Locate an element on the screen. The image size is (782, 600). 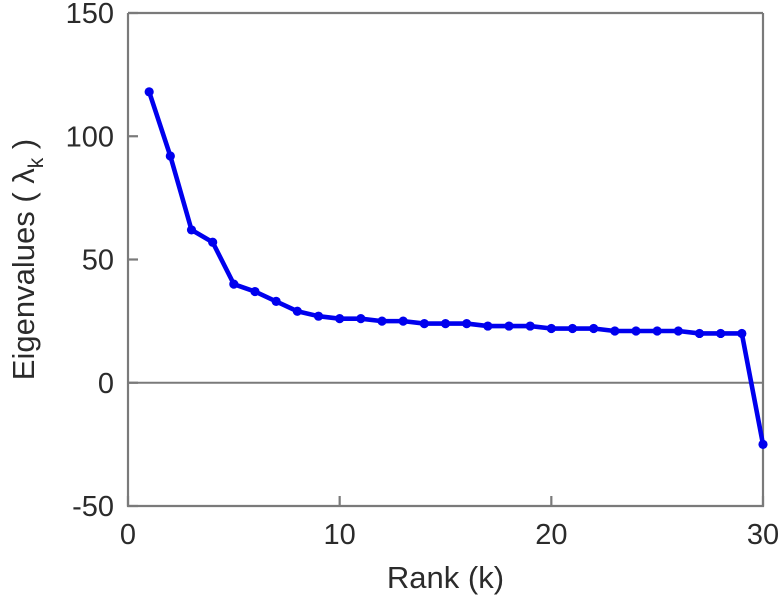
y-tick-label: 100 is located at coordinates (90, 137).